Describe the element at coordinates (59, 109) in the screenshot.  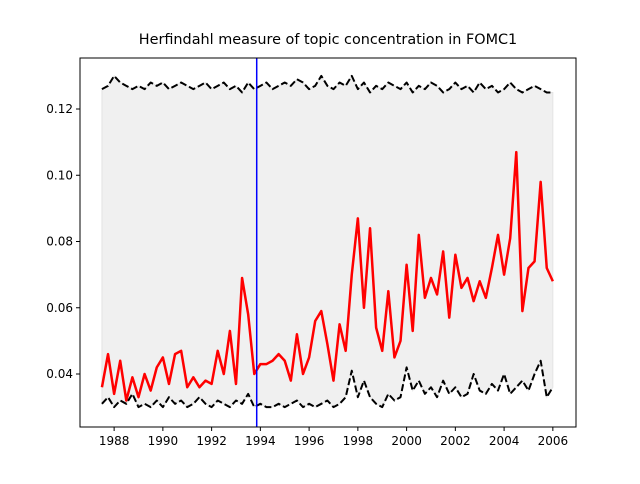
I see `y-tick-label: 0.12` at that location.